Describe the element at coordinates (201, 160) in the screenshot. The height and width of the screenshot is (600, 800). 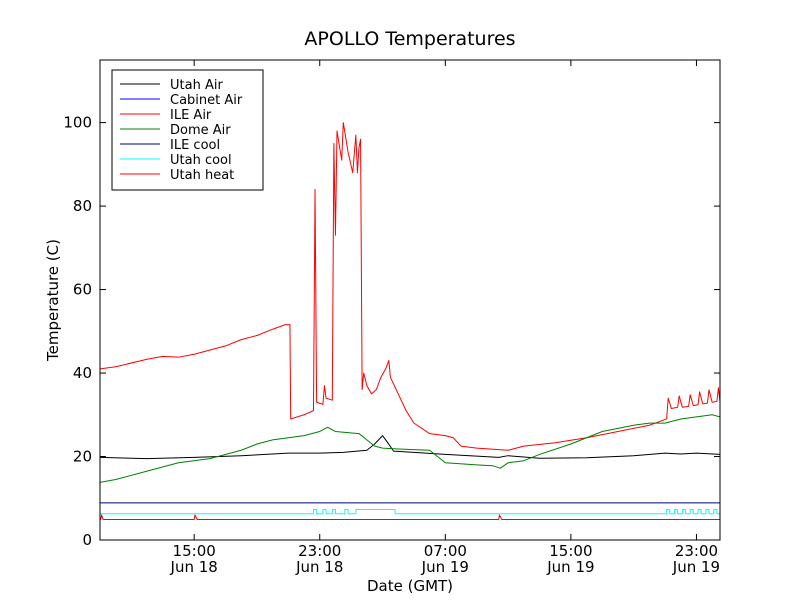
I see `legend-label-utah-cool: Utah cool` at that location.